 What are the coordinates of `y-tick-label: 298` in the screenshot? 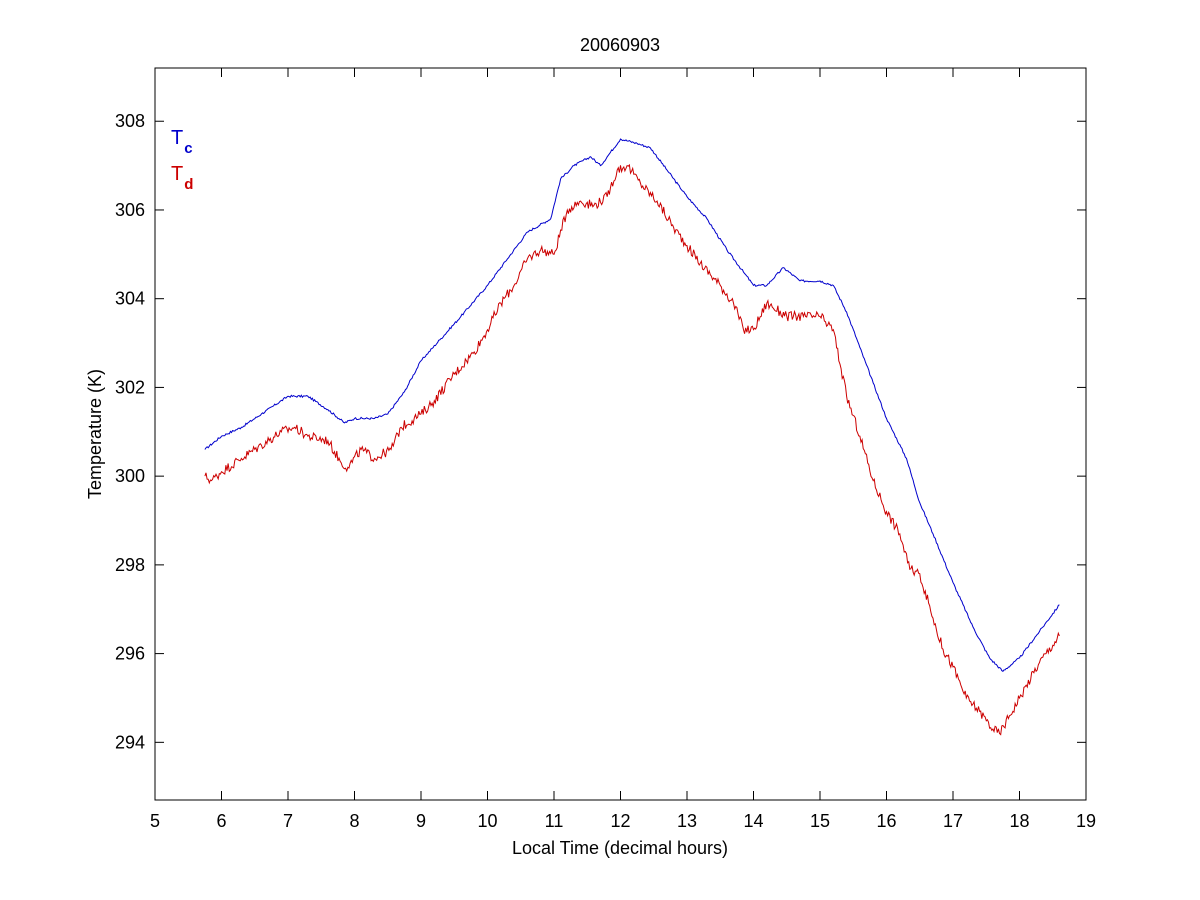 It's located at (130, 565).